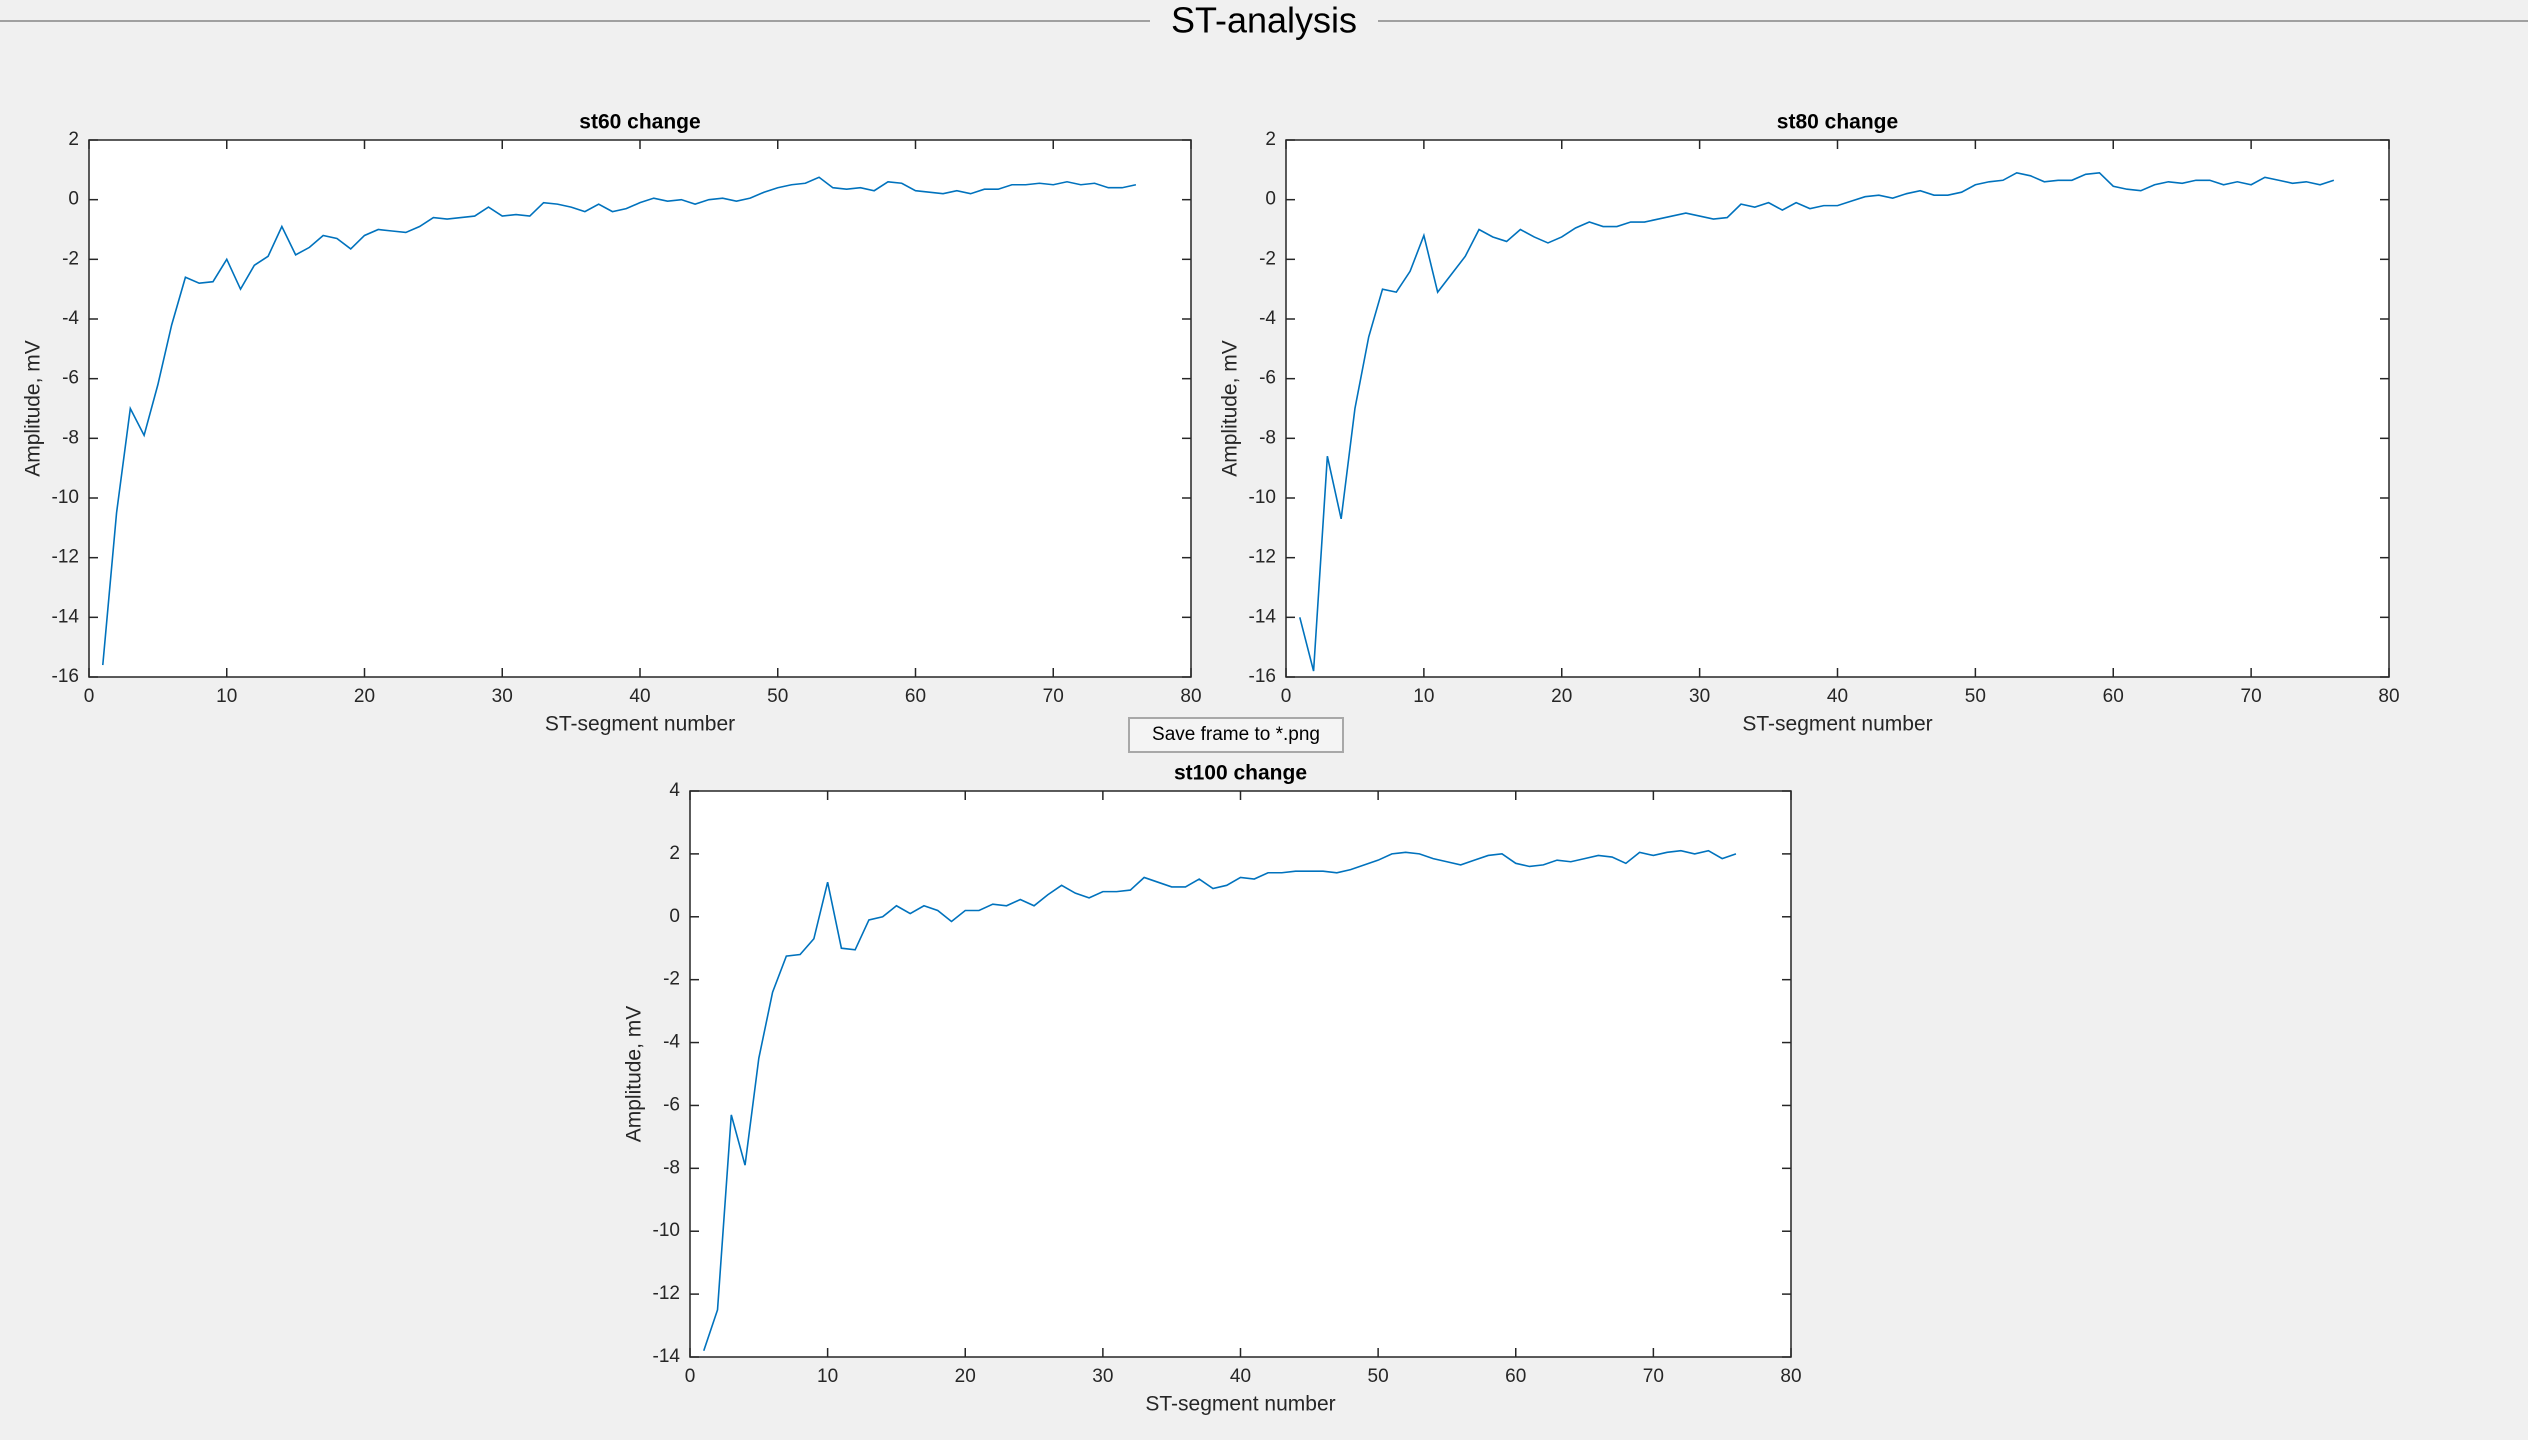 The image size is (2528, 1440). I want to click on chart-title: st60 change, so click(639, 122).